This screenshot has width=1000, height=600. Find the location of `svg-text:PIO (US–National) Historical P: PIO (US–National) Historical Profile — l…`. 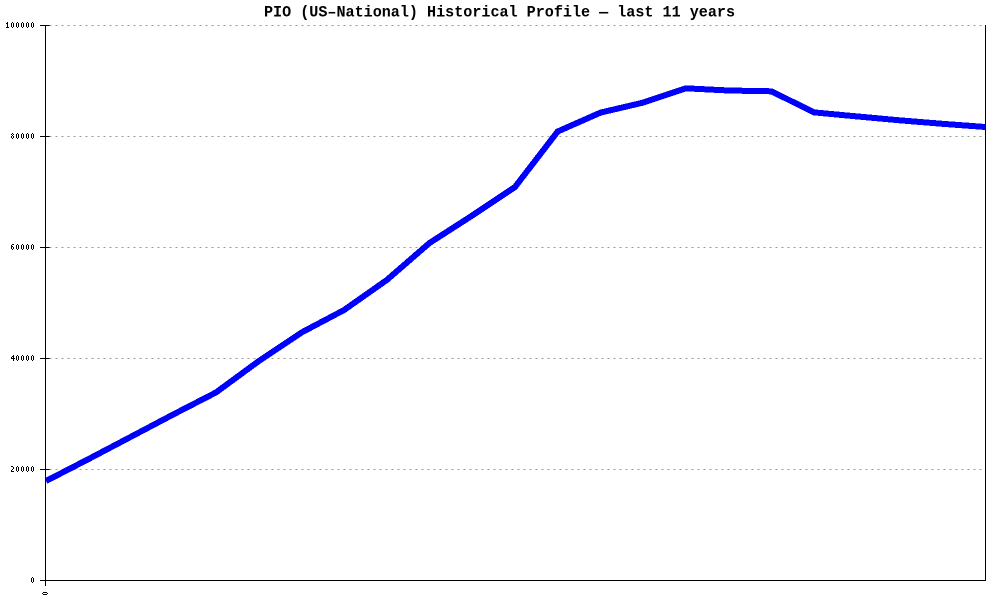

svg-text:PIO (US–National) Historical P: PIO (US–National) Historical Profile — l… is located at coordinates (499, 13).